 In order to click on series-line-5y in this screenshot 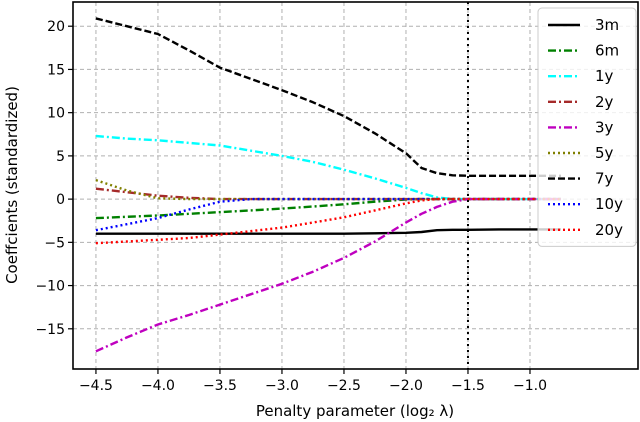, I will do `click(328, 189)`.